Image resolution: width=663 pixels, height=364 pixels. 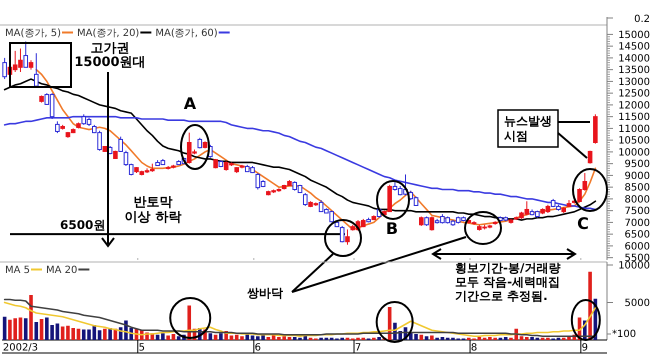 What do you see at coordinates (637, 235) in the screenshot?
I see `y-tick-label: 6500` at bounding box center [637, 235].